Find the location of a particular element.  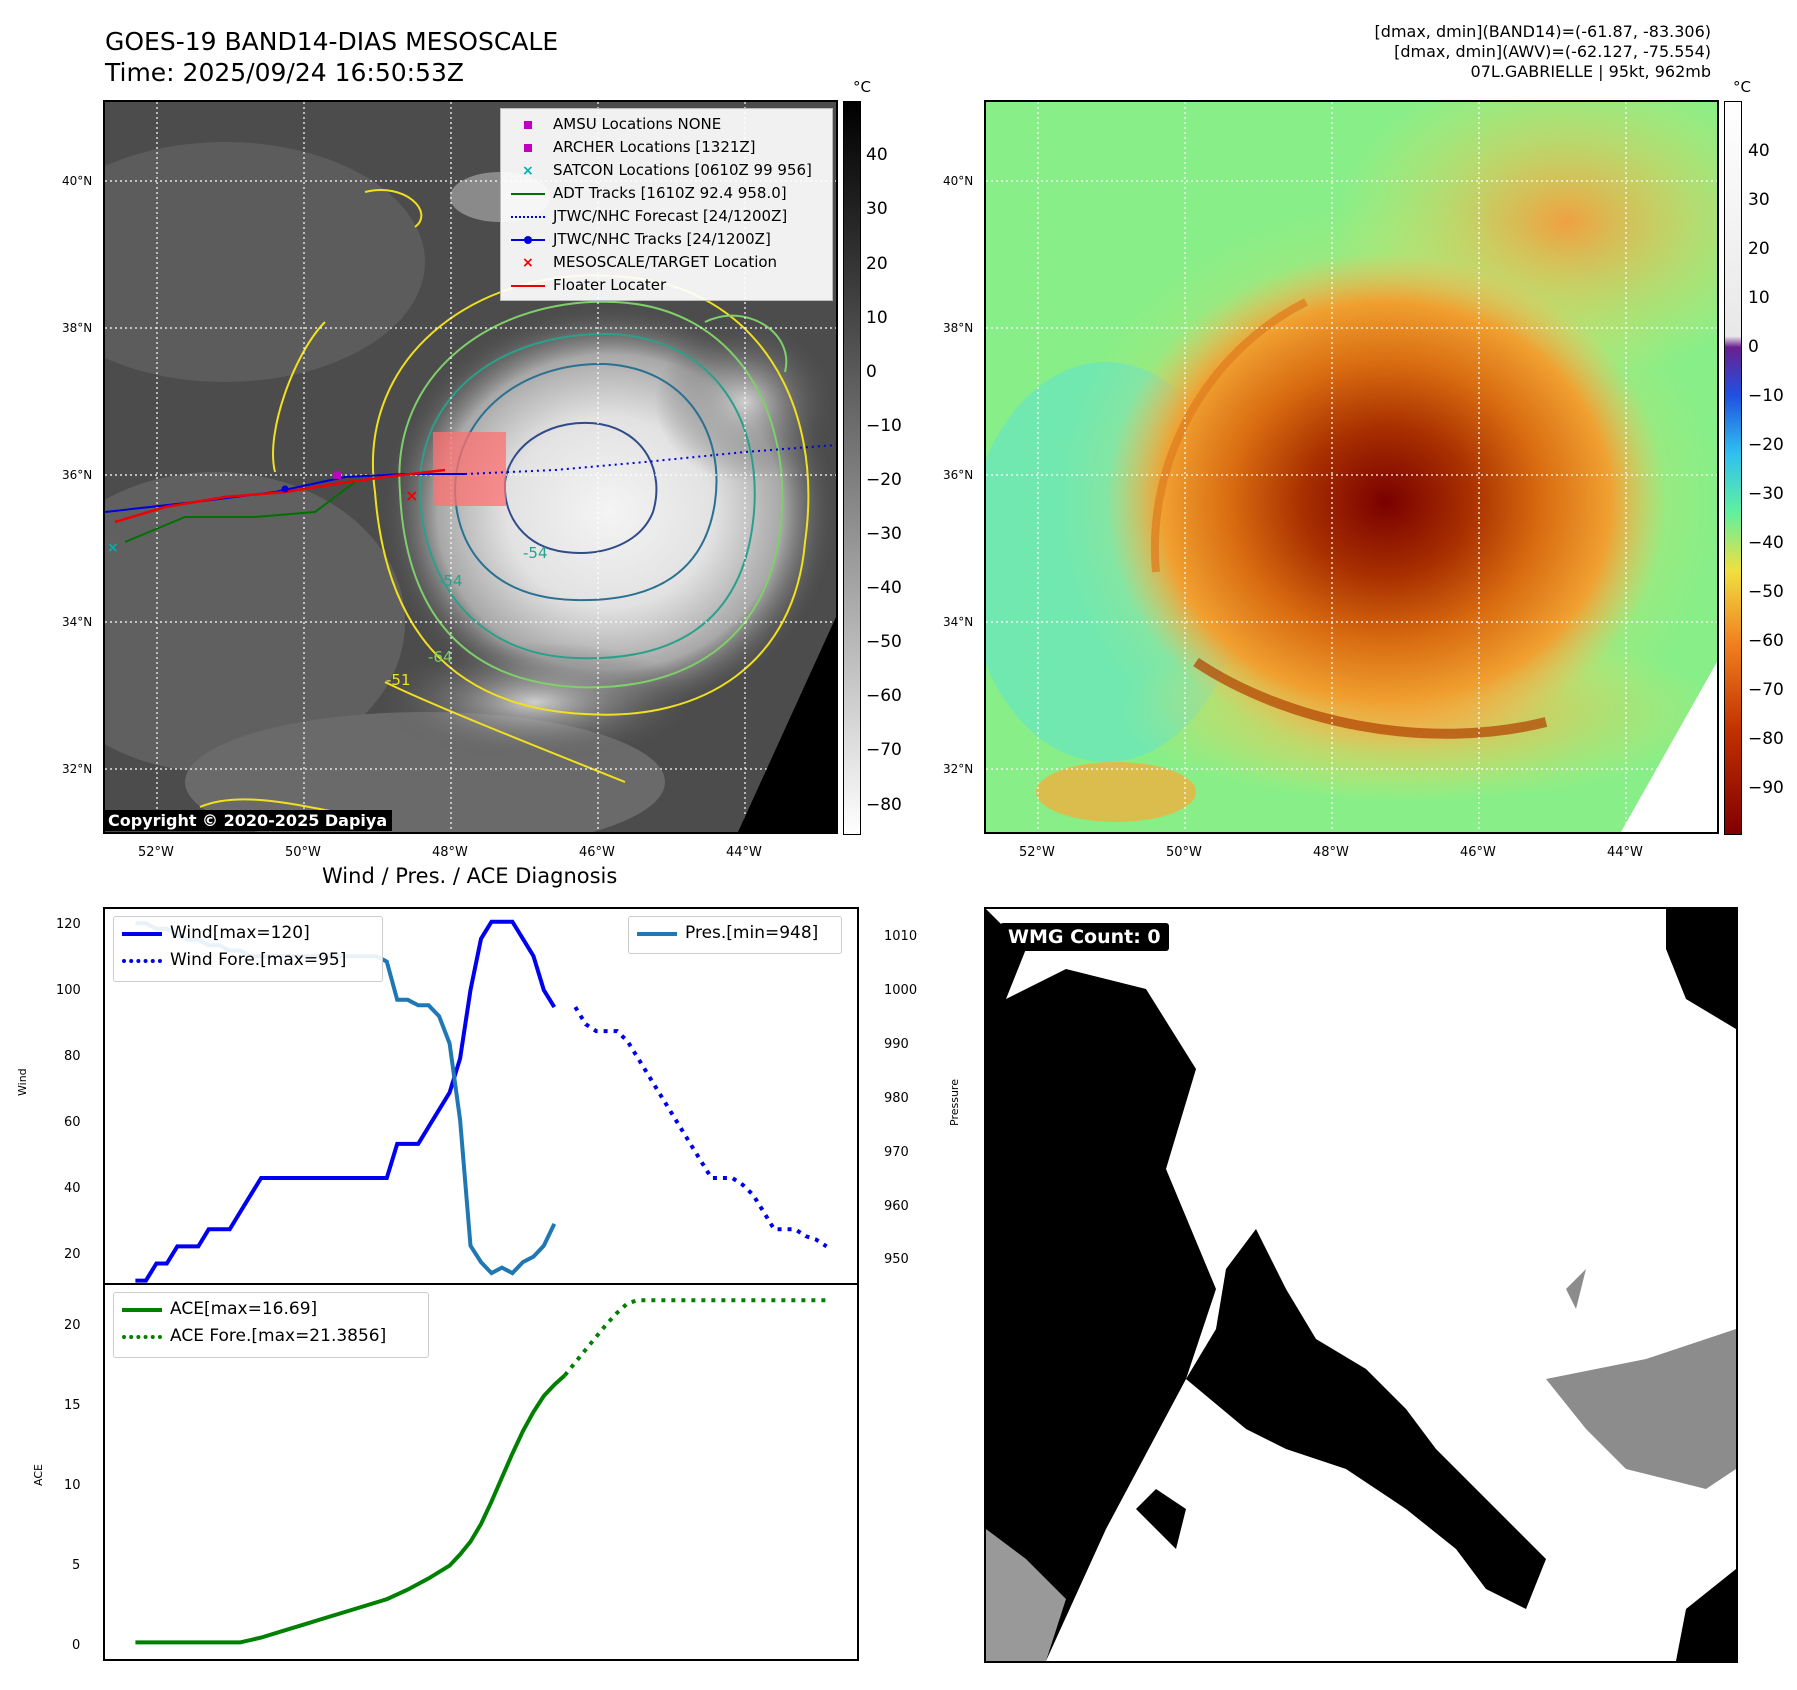

legend-label: JTWC/NHC Forecast [24/1200Z] is located at coordinates (670, 216).